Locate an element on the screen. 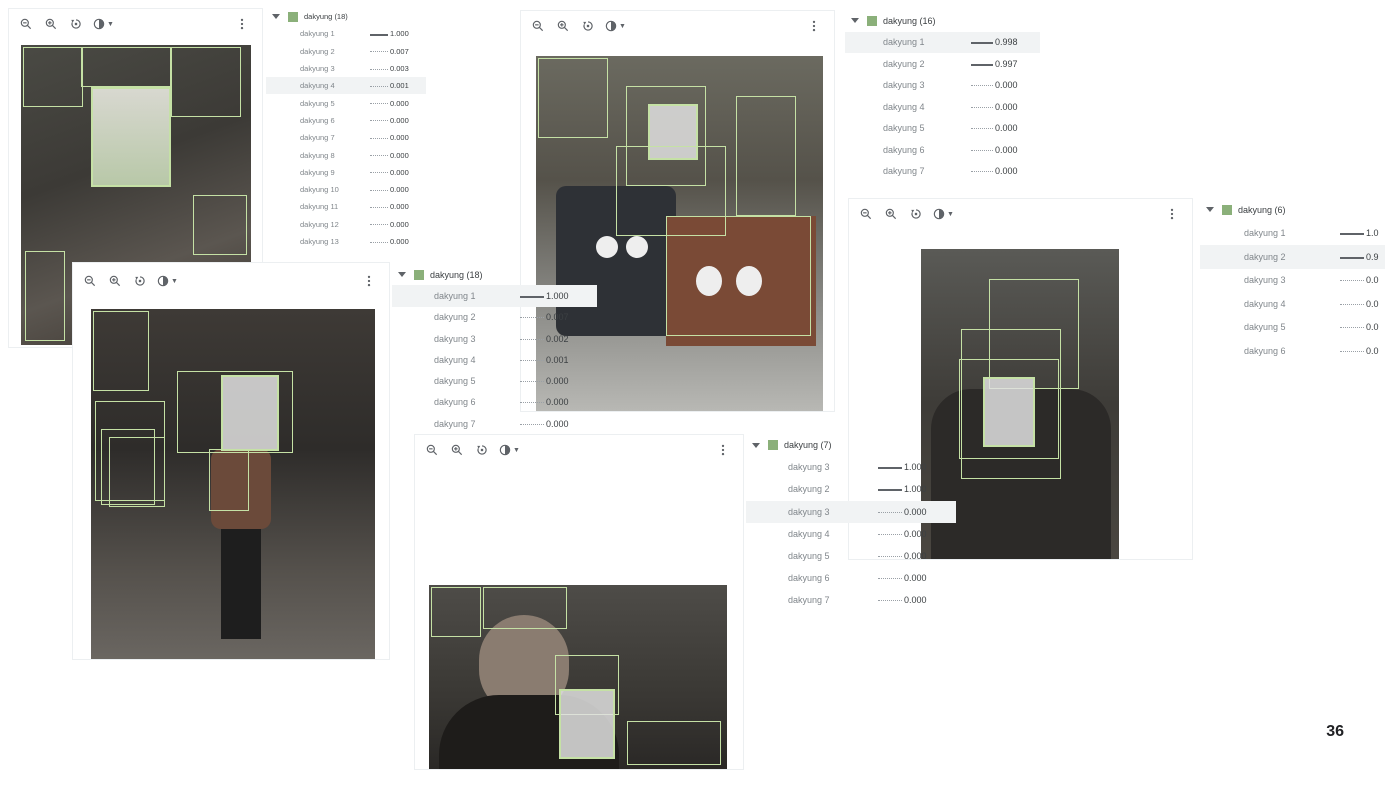  label-row: dakyung 3 0.002 is located at coordinates (494, 338).